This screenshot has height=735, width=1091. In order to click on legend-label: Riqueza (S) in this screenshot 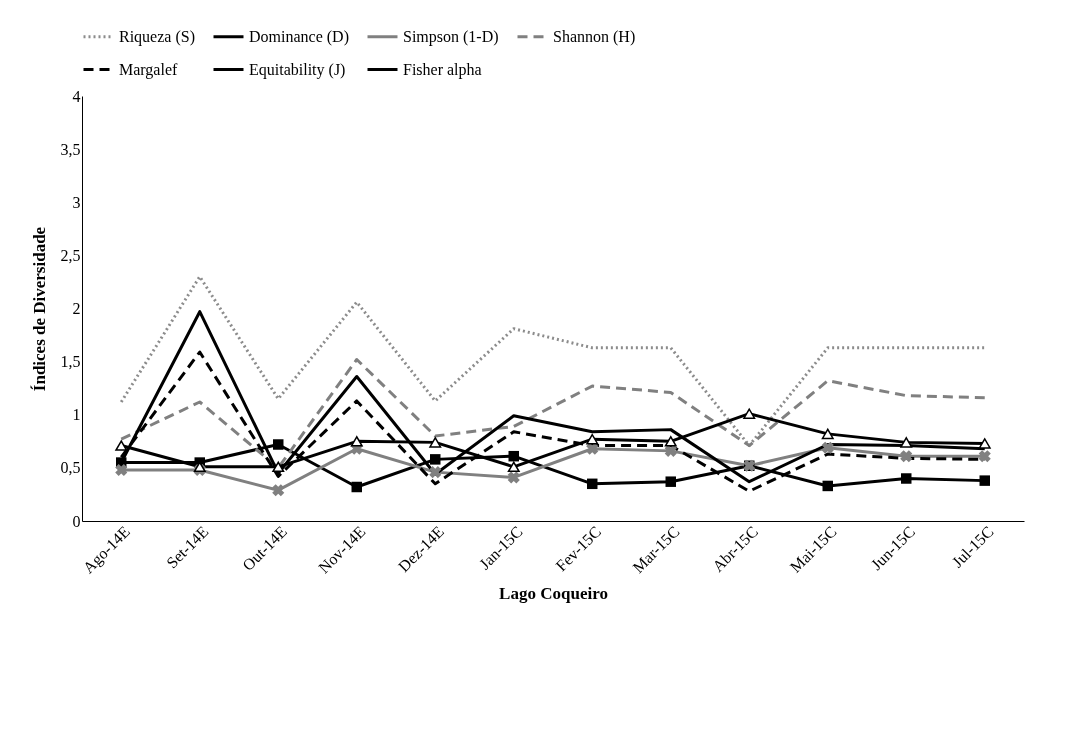, I will do `click(157, 36)`.